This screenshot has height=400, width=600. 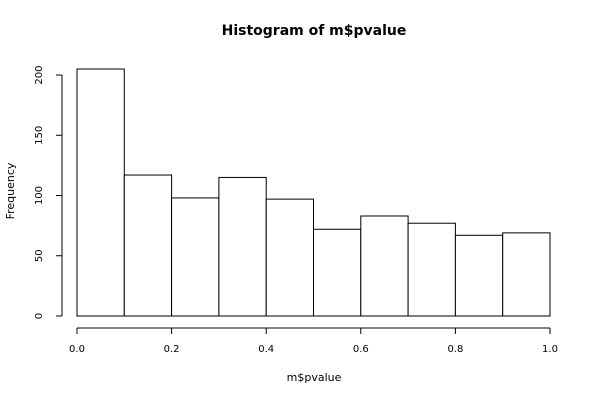 I want to click on x-tick-label: 0.0, so click(x=77, y=349).